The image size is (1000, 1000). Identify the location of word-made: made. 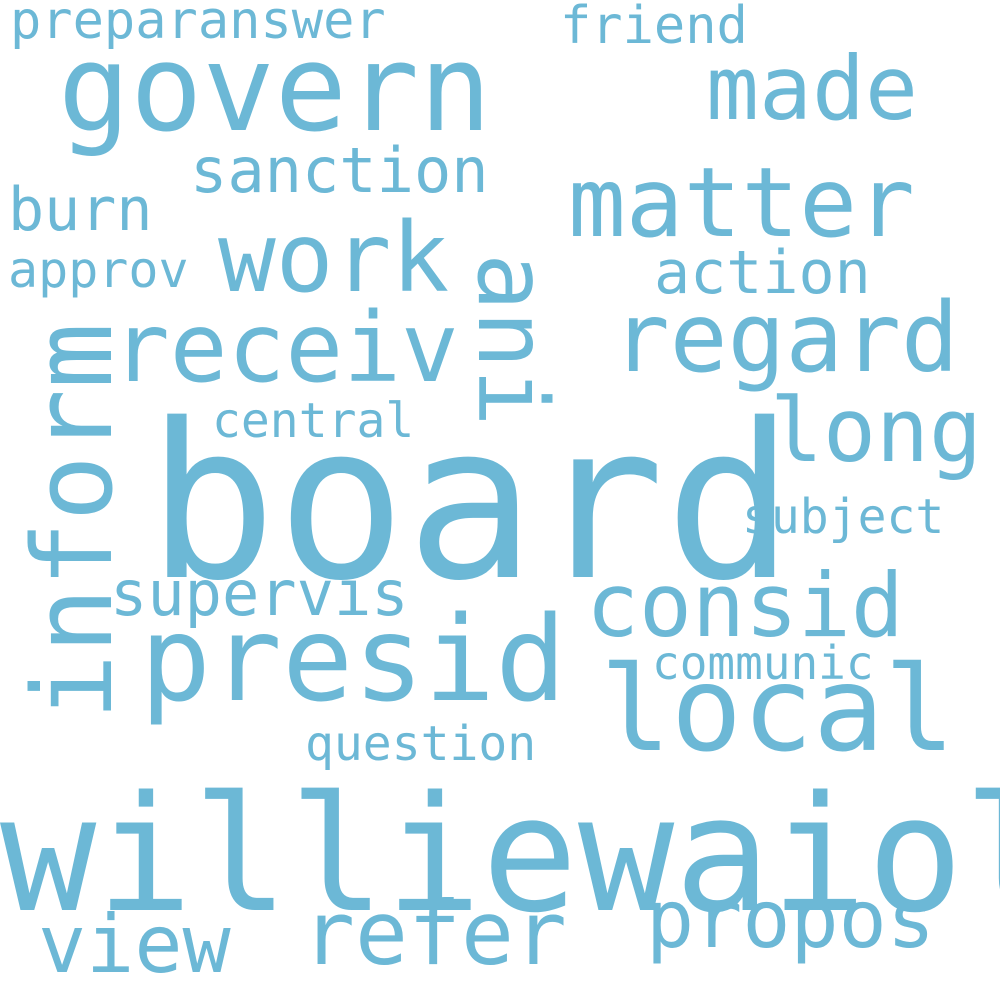
(812, 88).